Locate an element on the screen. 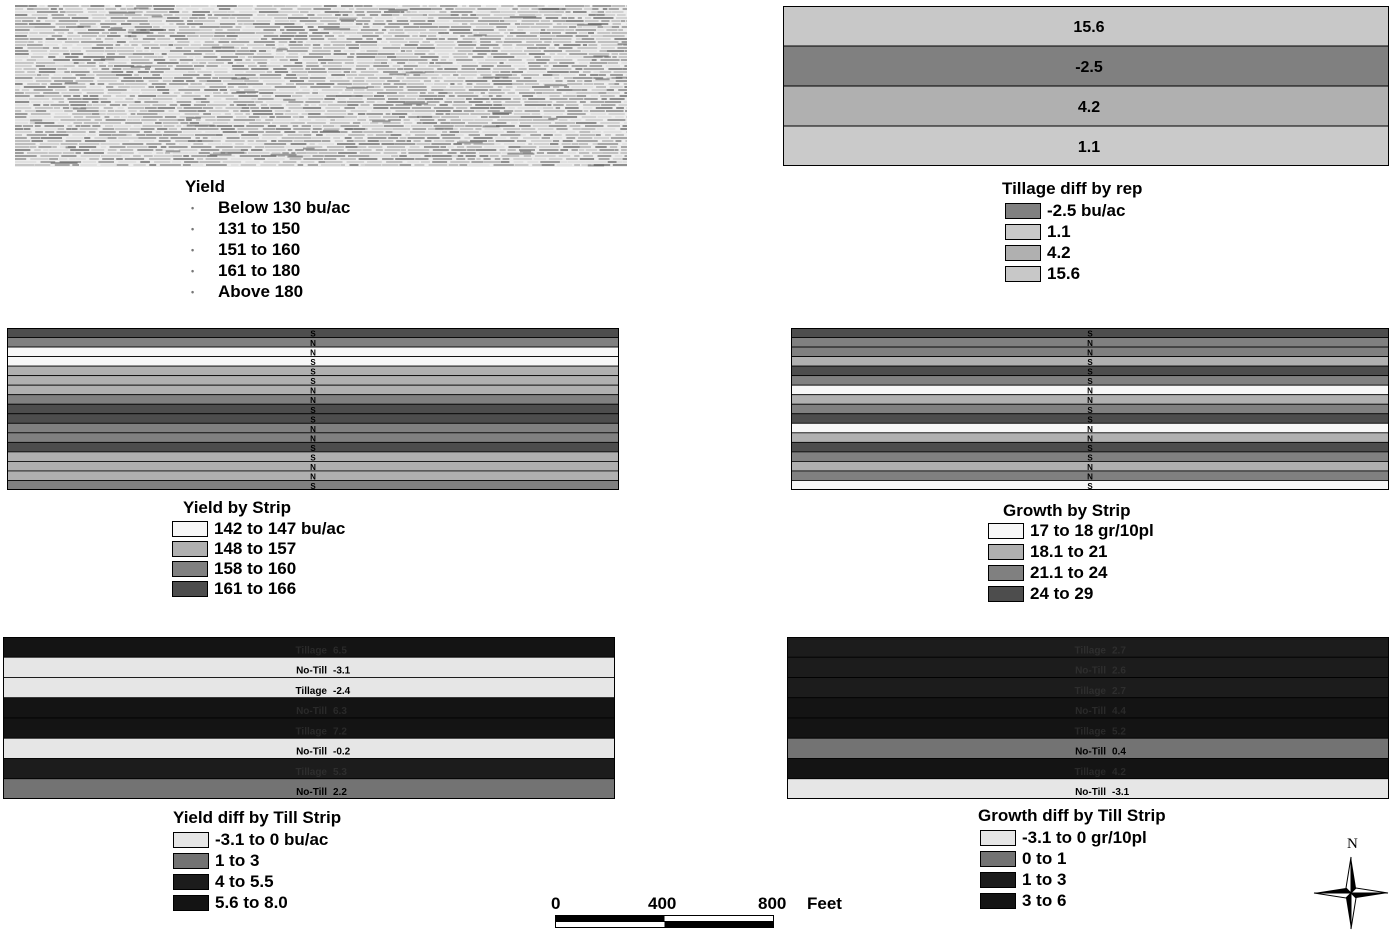 Image resolution: width=1389 pixels, height=931 pixels. tillage-rep-legend-item: 15.6 is located at coordinates (1042, 274).